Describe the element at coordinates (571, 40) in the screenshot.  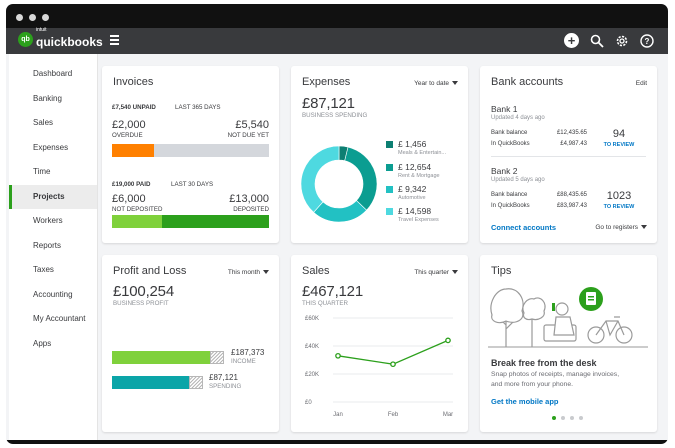
I see `plus-icon: +` at that location.